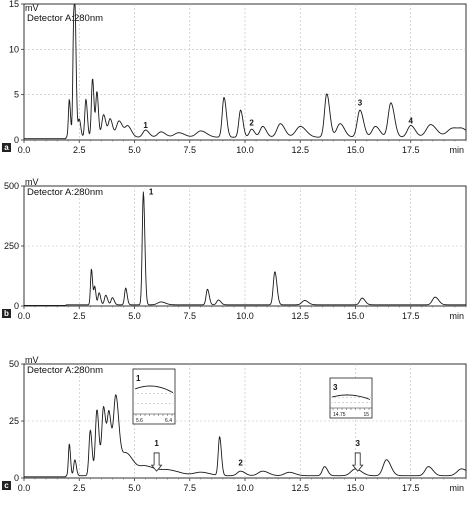 The height and width of the screenshot is (505, 474). I want to click on panel-letter: c, so click(6, 485).